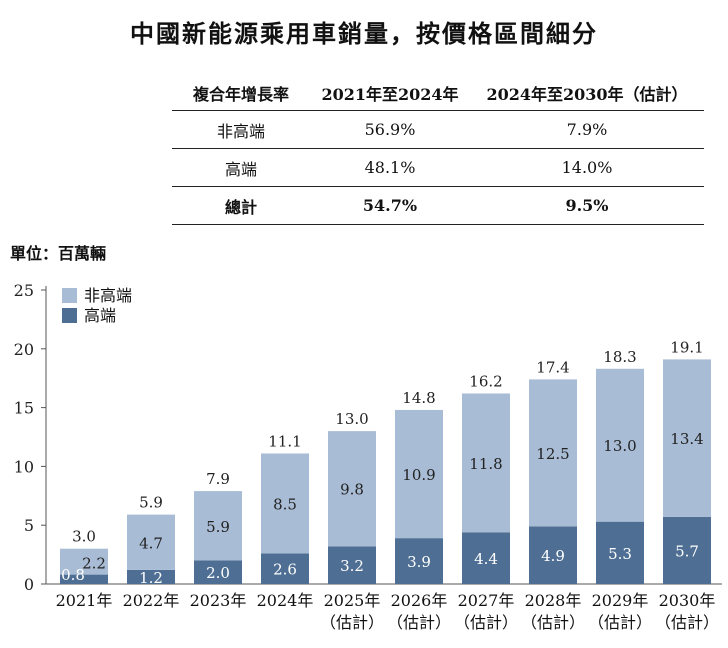 This screenshot has height=648, width=728. What do you see at coordinates (351, 419) in the screenshot?
I see `data-label-total: 13.0` at bounding box center [351, 419].